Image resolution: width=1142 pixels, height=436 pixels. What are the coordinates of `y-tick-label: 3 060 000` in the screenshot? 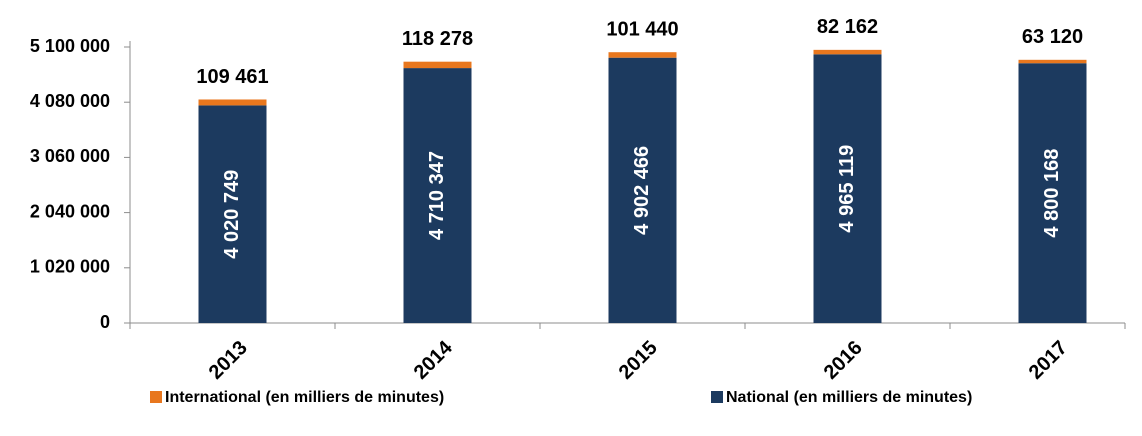 It's located at (70, 156).